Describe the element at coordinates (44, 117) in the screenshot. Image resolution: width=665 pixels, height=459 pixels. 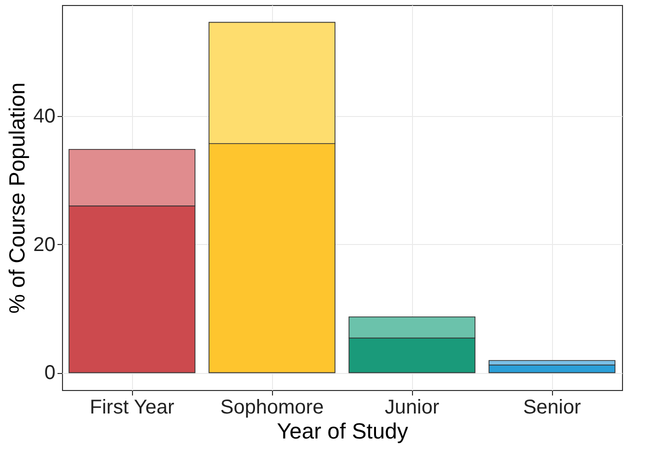
I see `y-tick-label: 40` at that location.